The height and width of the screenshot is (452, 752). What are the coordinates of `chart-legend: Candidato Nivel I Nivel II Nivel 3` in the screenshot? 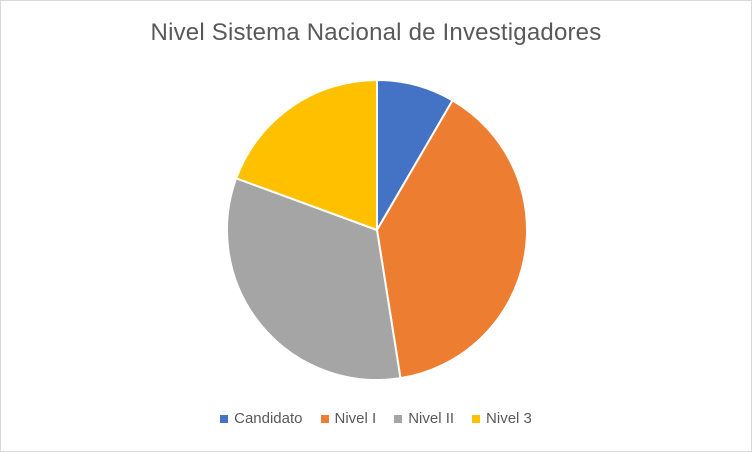 It's located at (376, 418).